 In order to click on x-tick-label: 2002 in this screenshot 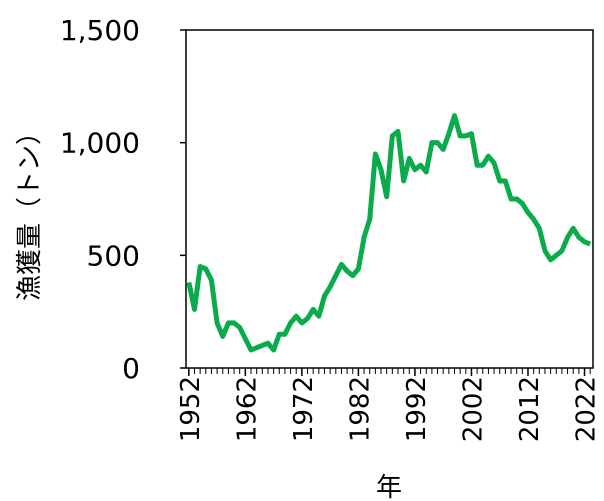, I will do `click(473, 409)`.